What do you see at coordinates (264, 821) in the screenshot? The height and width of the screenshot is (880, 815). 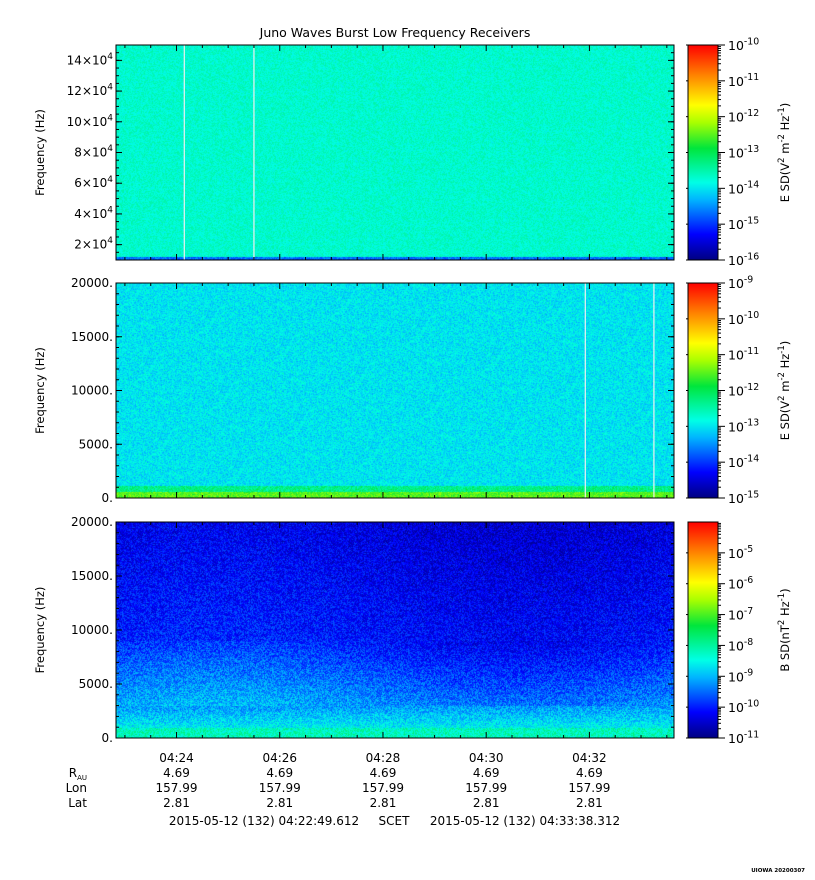 I see `start-time: 2015-05-12 (132) 04:22:49.612` at bounding box center [264, 821].